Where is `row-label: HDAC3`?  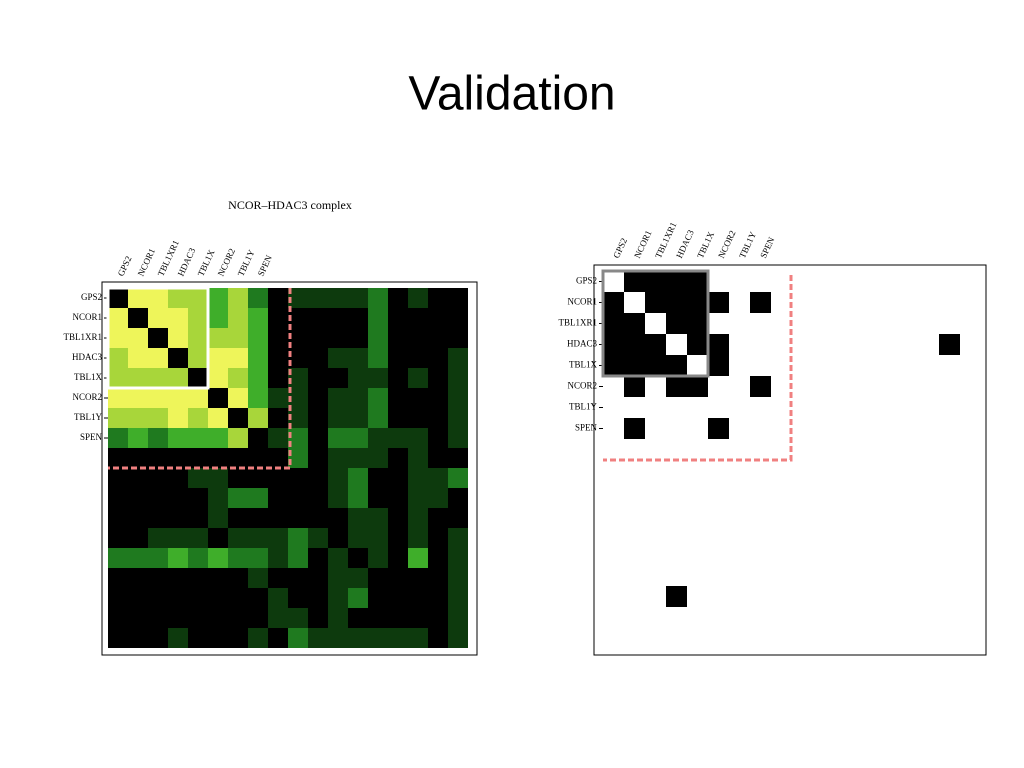 row-label: HDAC3 is located at coordinates (87, 357).